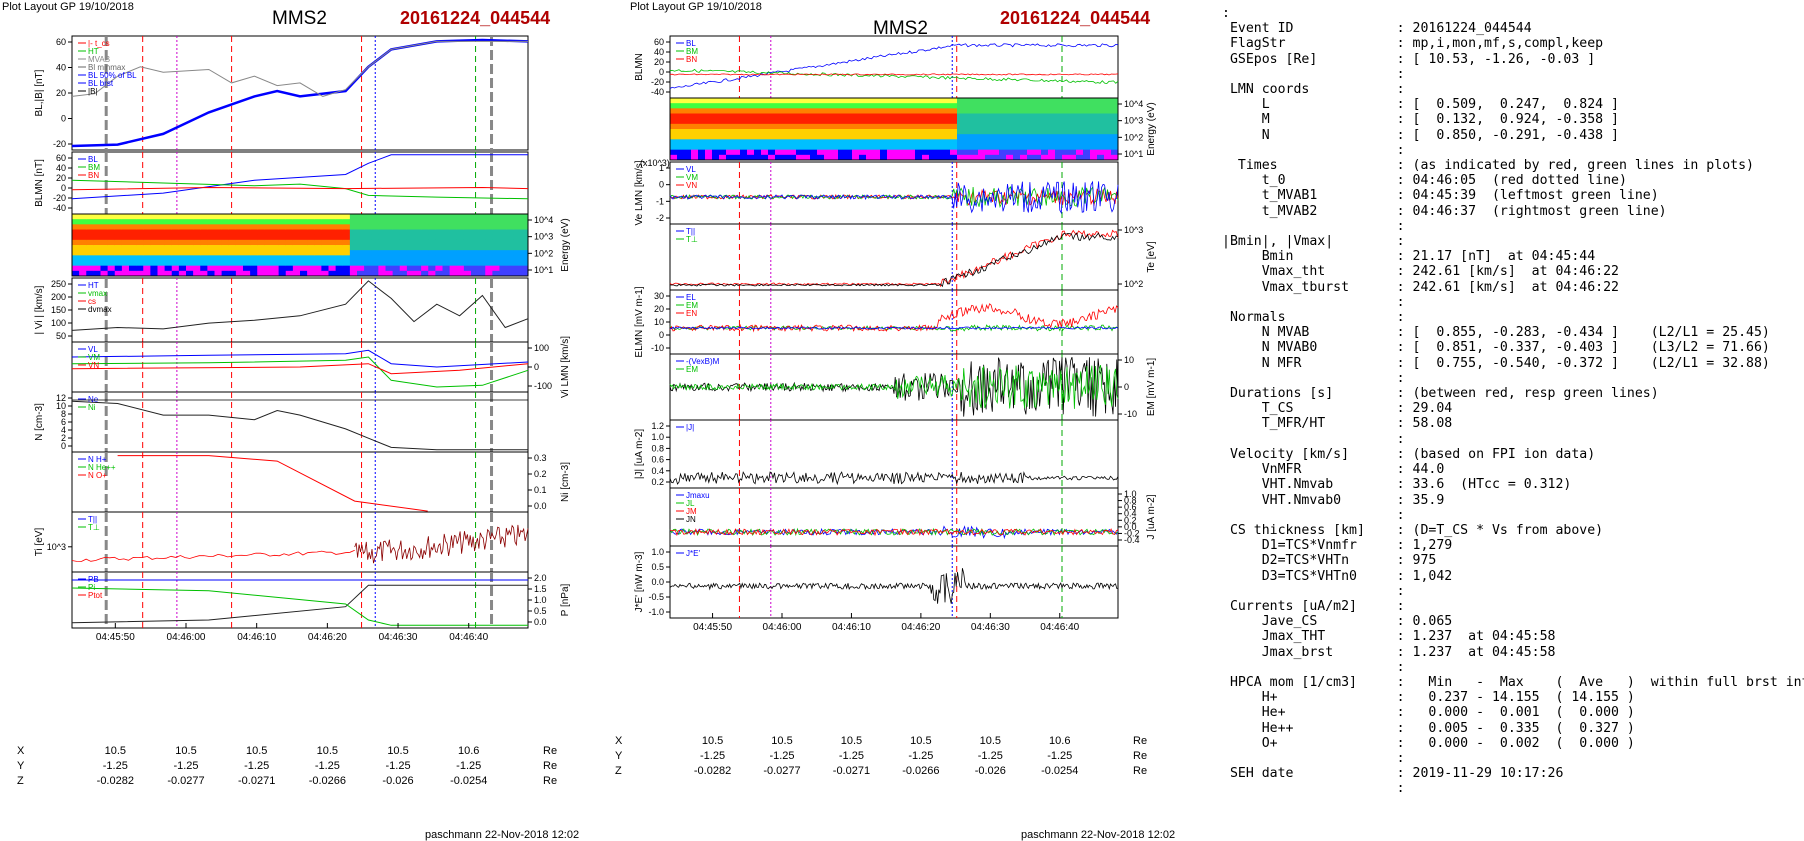 The image size is (1804, 841). Describe the element at coordinates (691, 297) in the screenshot. I see `mid-5-legend-0: EL` at that location.